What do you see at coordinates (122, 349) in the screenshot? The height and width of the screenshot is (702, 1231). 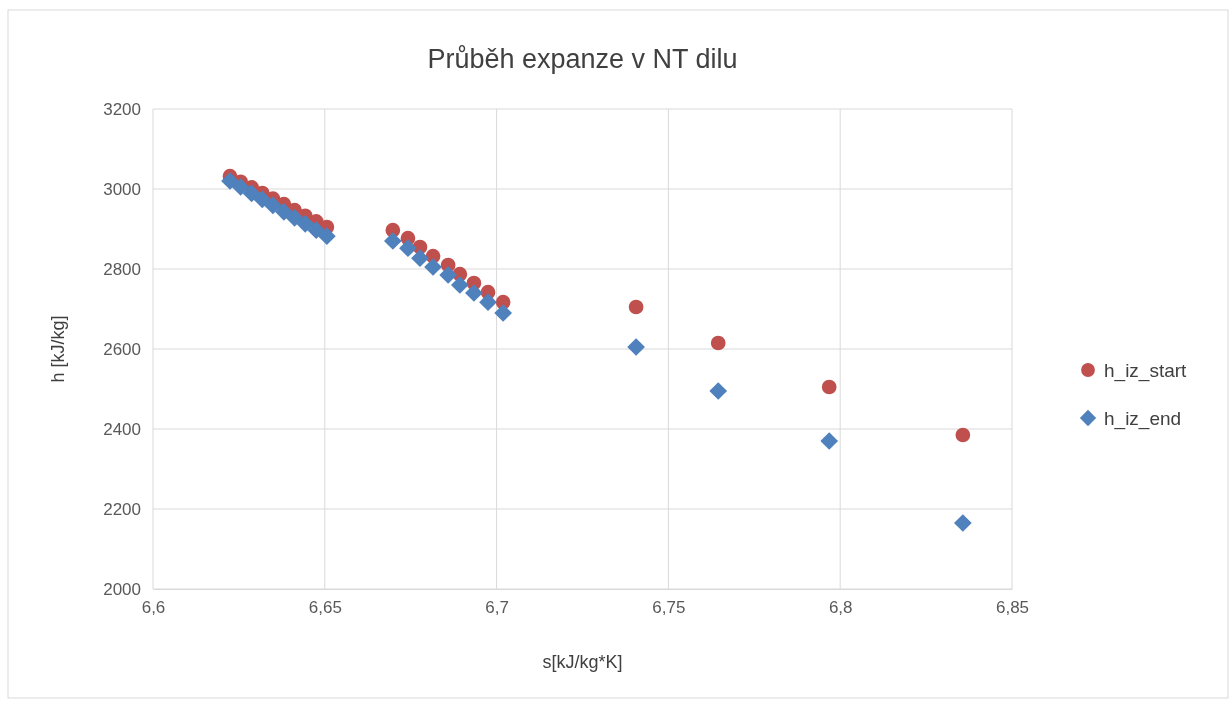 I see `y-tick-label: 2600` at bounding box center [122, 349].